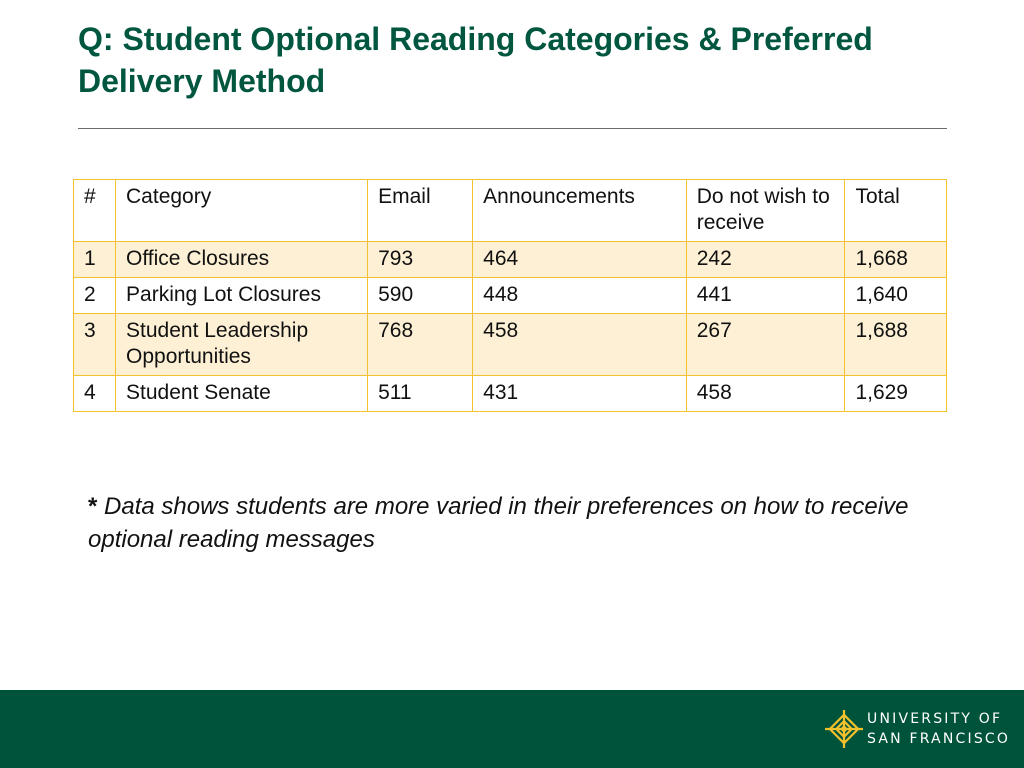  Describe the element at coordinates (579, 259) in the screenshot. I see `row-announcements: 464` at that location.